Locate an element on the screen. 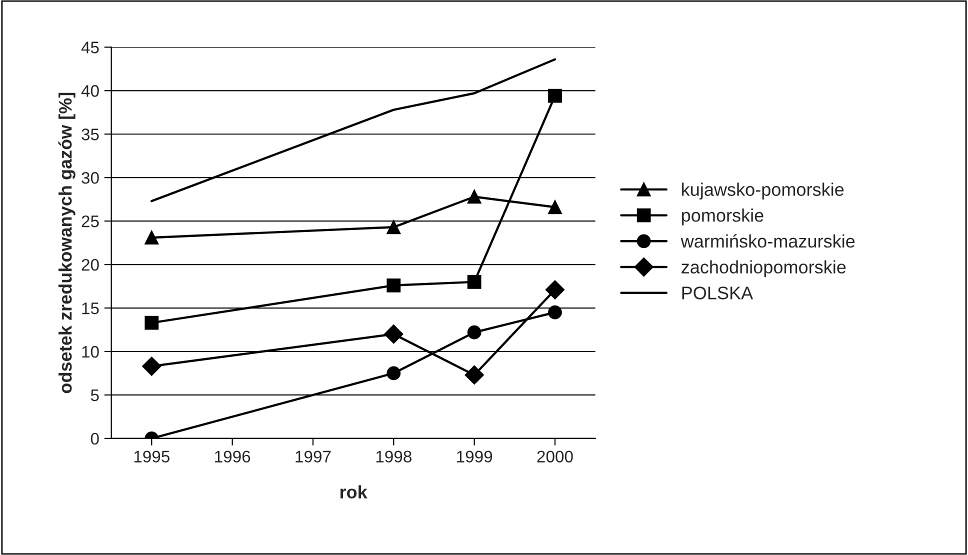 This screenshot has height=555, width=968. y-tick-label: 30 is located at coordinates (90, 178).